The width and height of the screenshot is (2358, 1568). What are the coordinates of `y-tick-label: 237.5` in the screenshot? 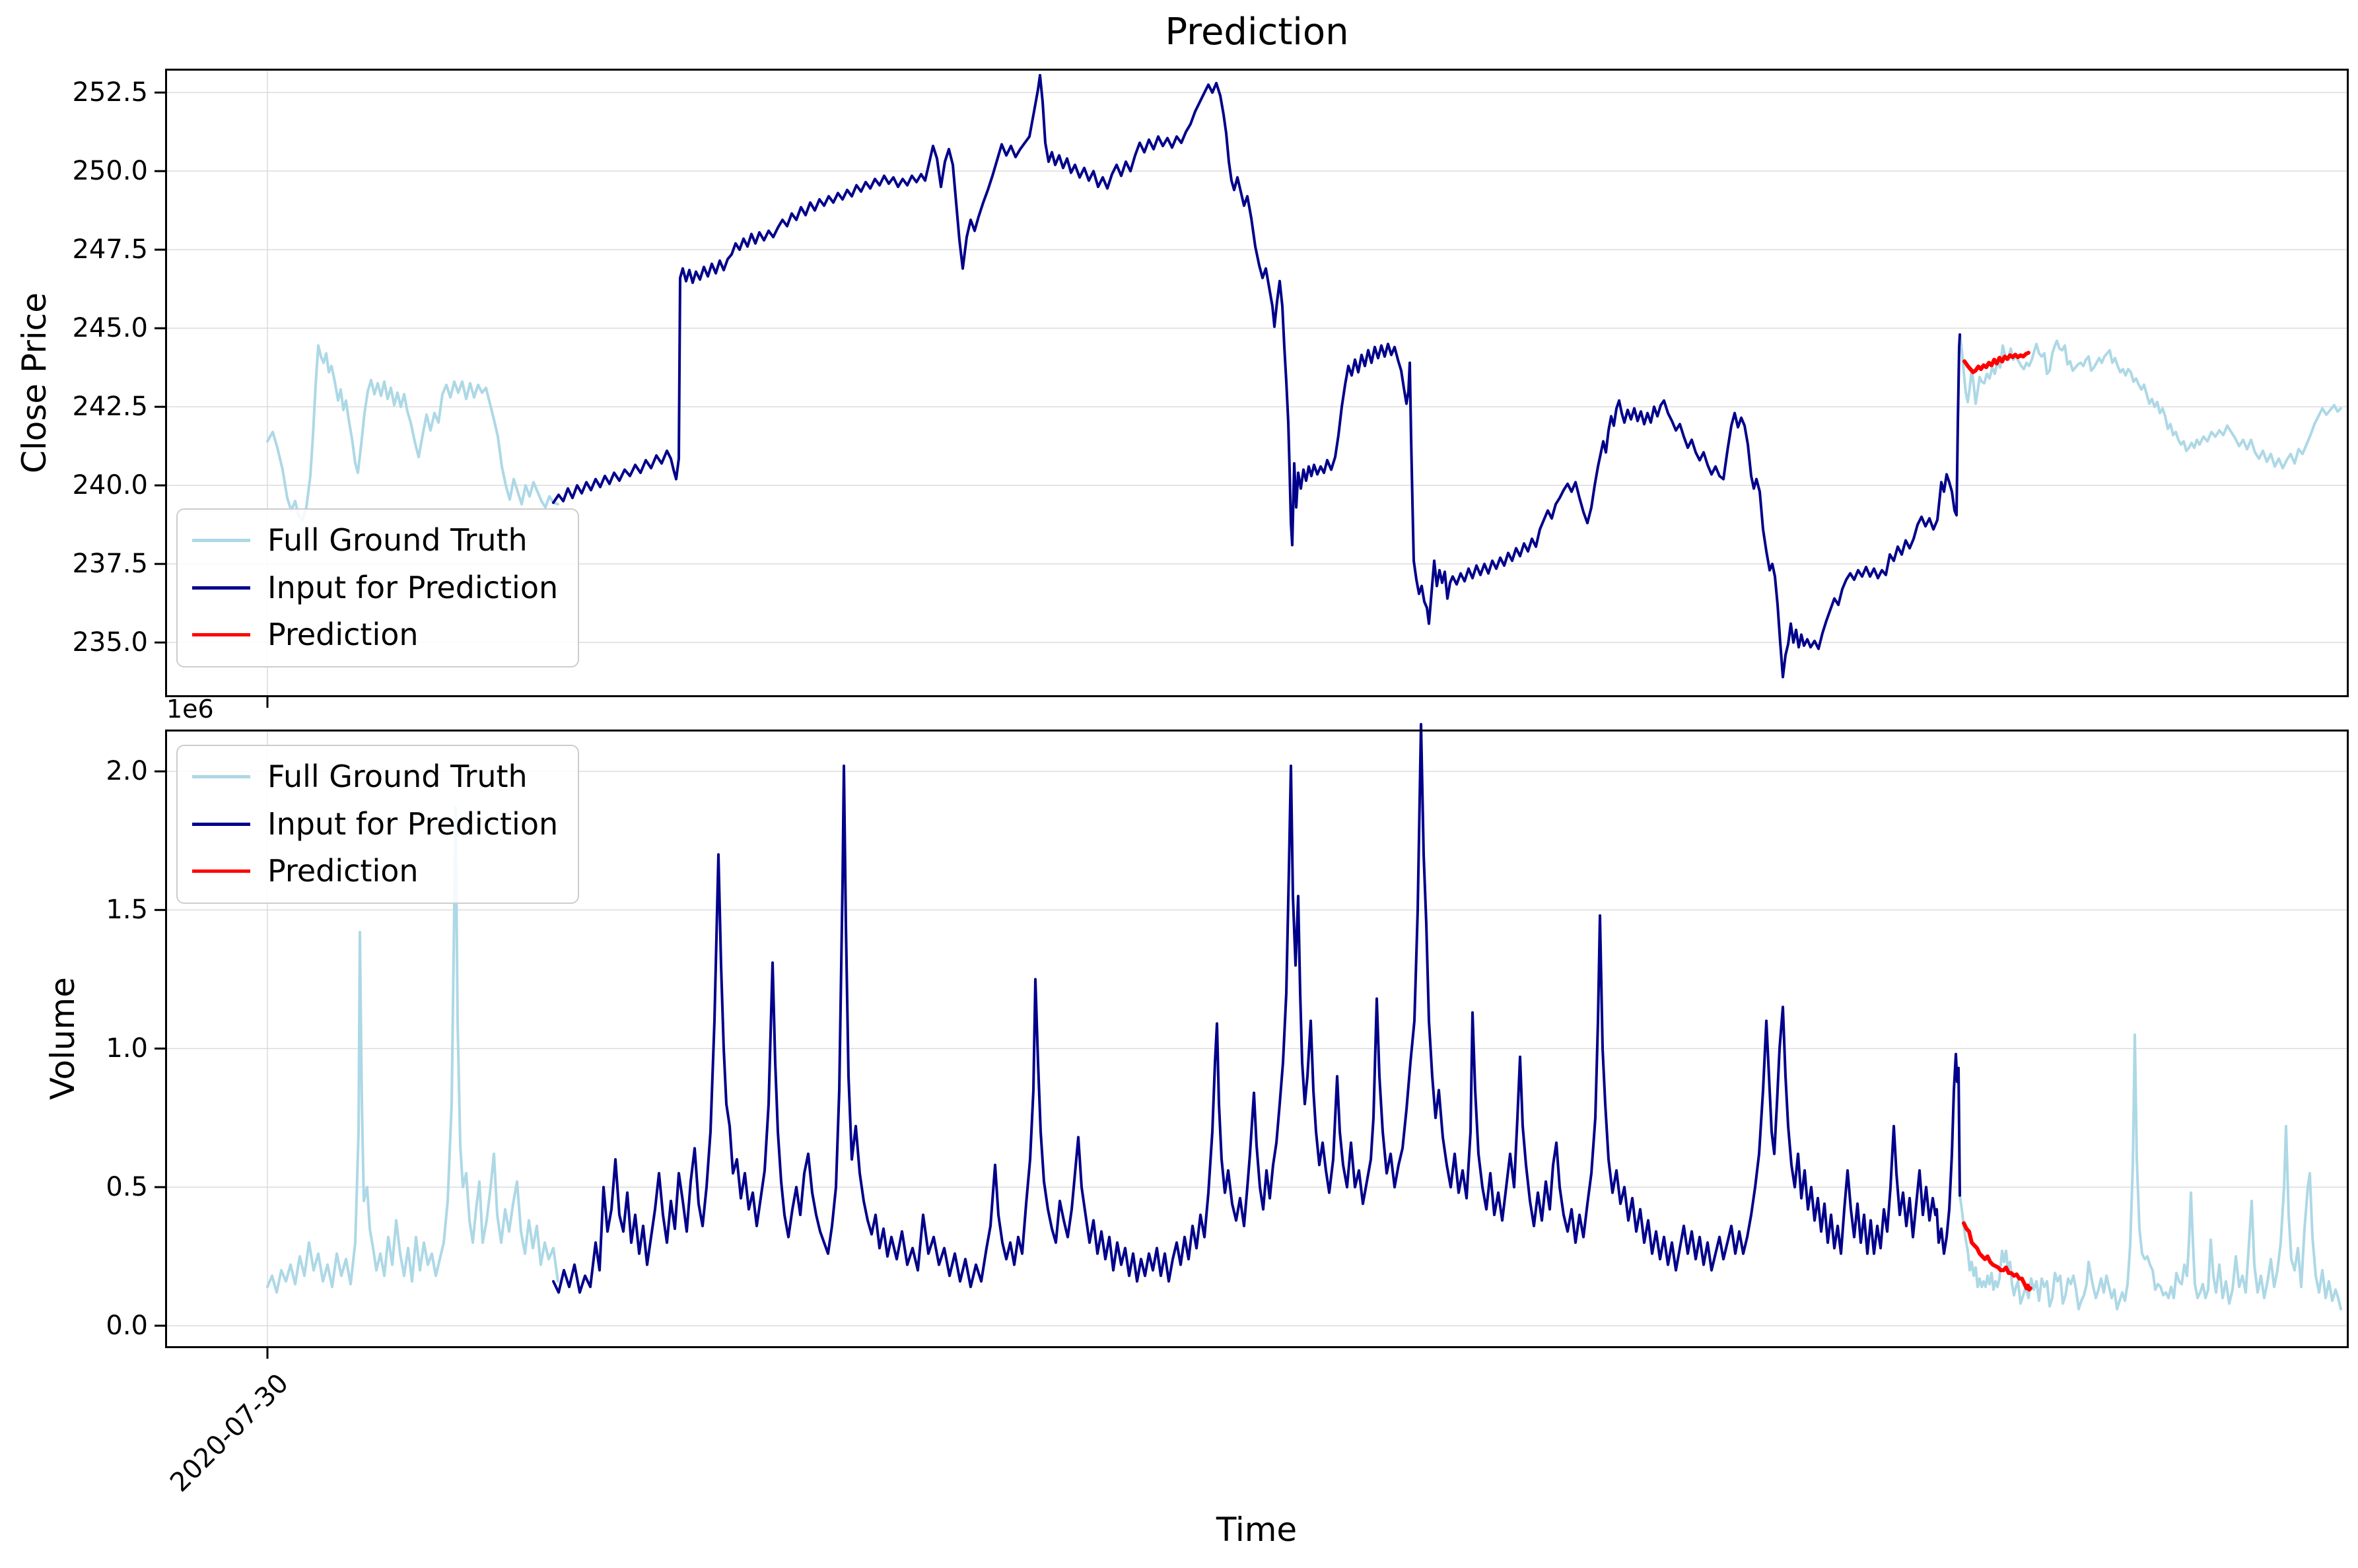 It's located at (110, 564).